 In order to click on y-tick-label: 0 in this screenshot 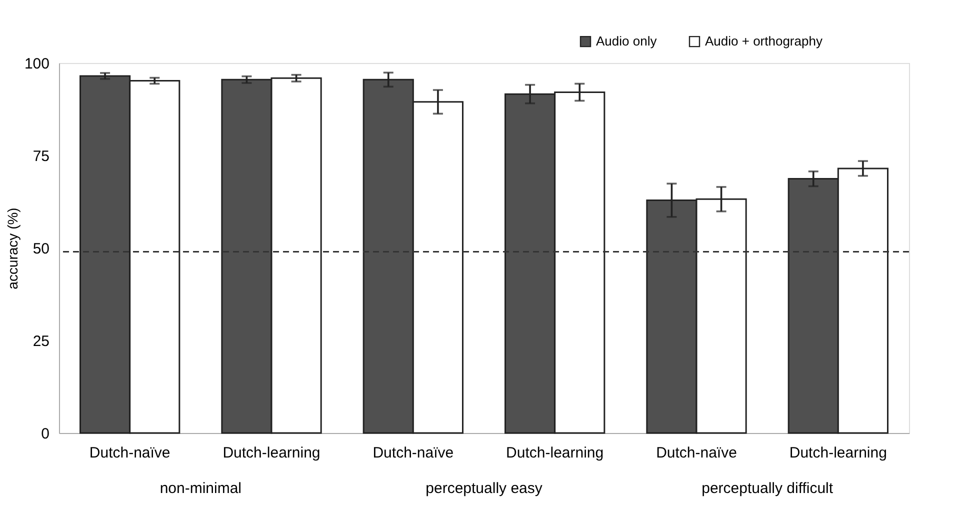, I will do `click(45, 434)`.